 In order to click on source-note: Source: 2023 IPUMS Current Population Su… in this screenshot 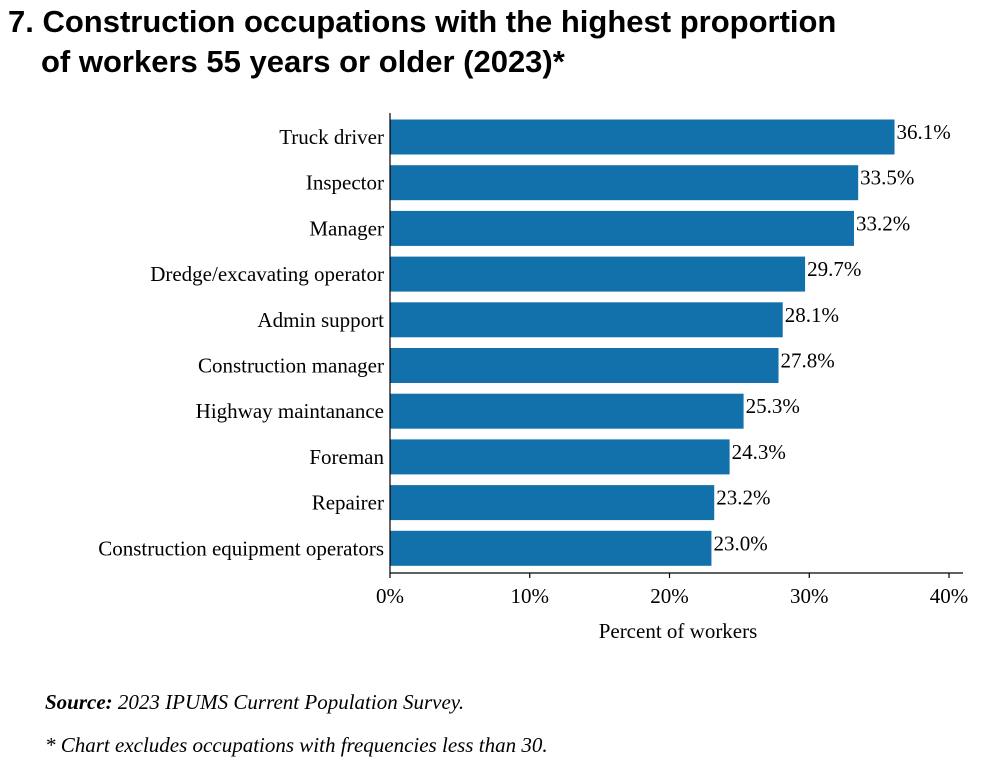, I will do `click(254, 702)`.